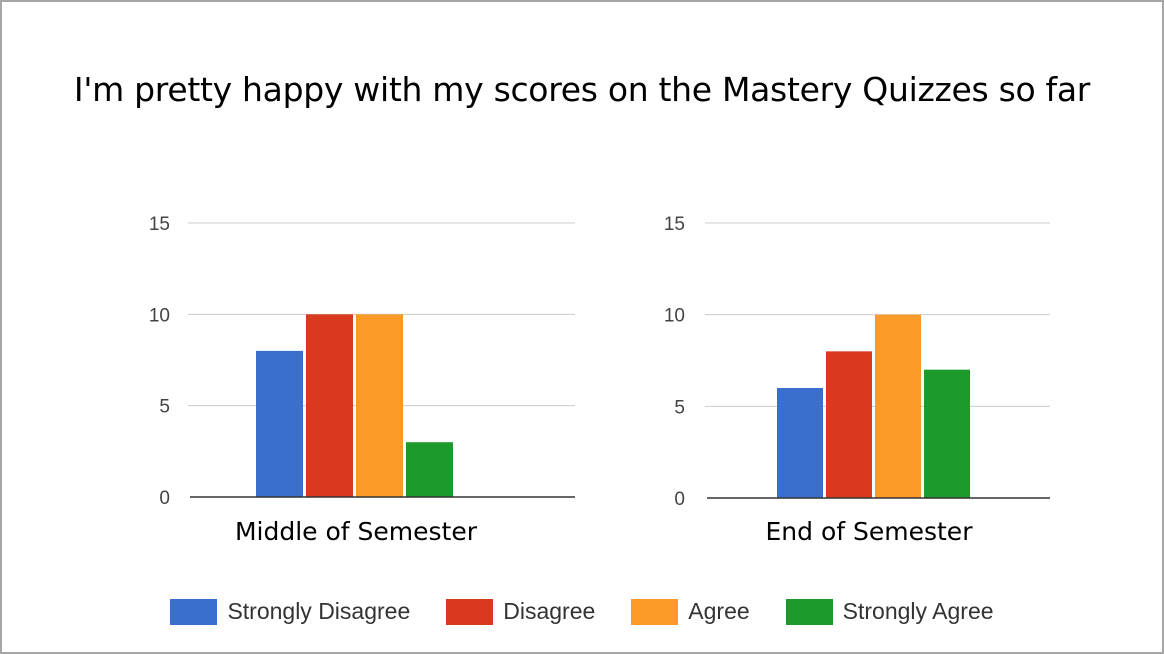  I want to click on legend-item: Agree, so click(690, 611).